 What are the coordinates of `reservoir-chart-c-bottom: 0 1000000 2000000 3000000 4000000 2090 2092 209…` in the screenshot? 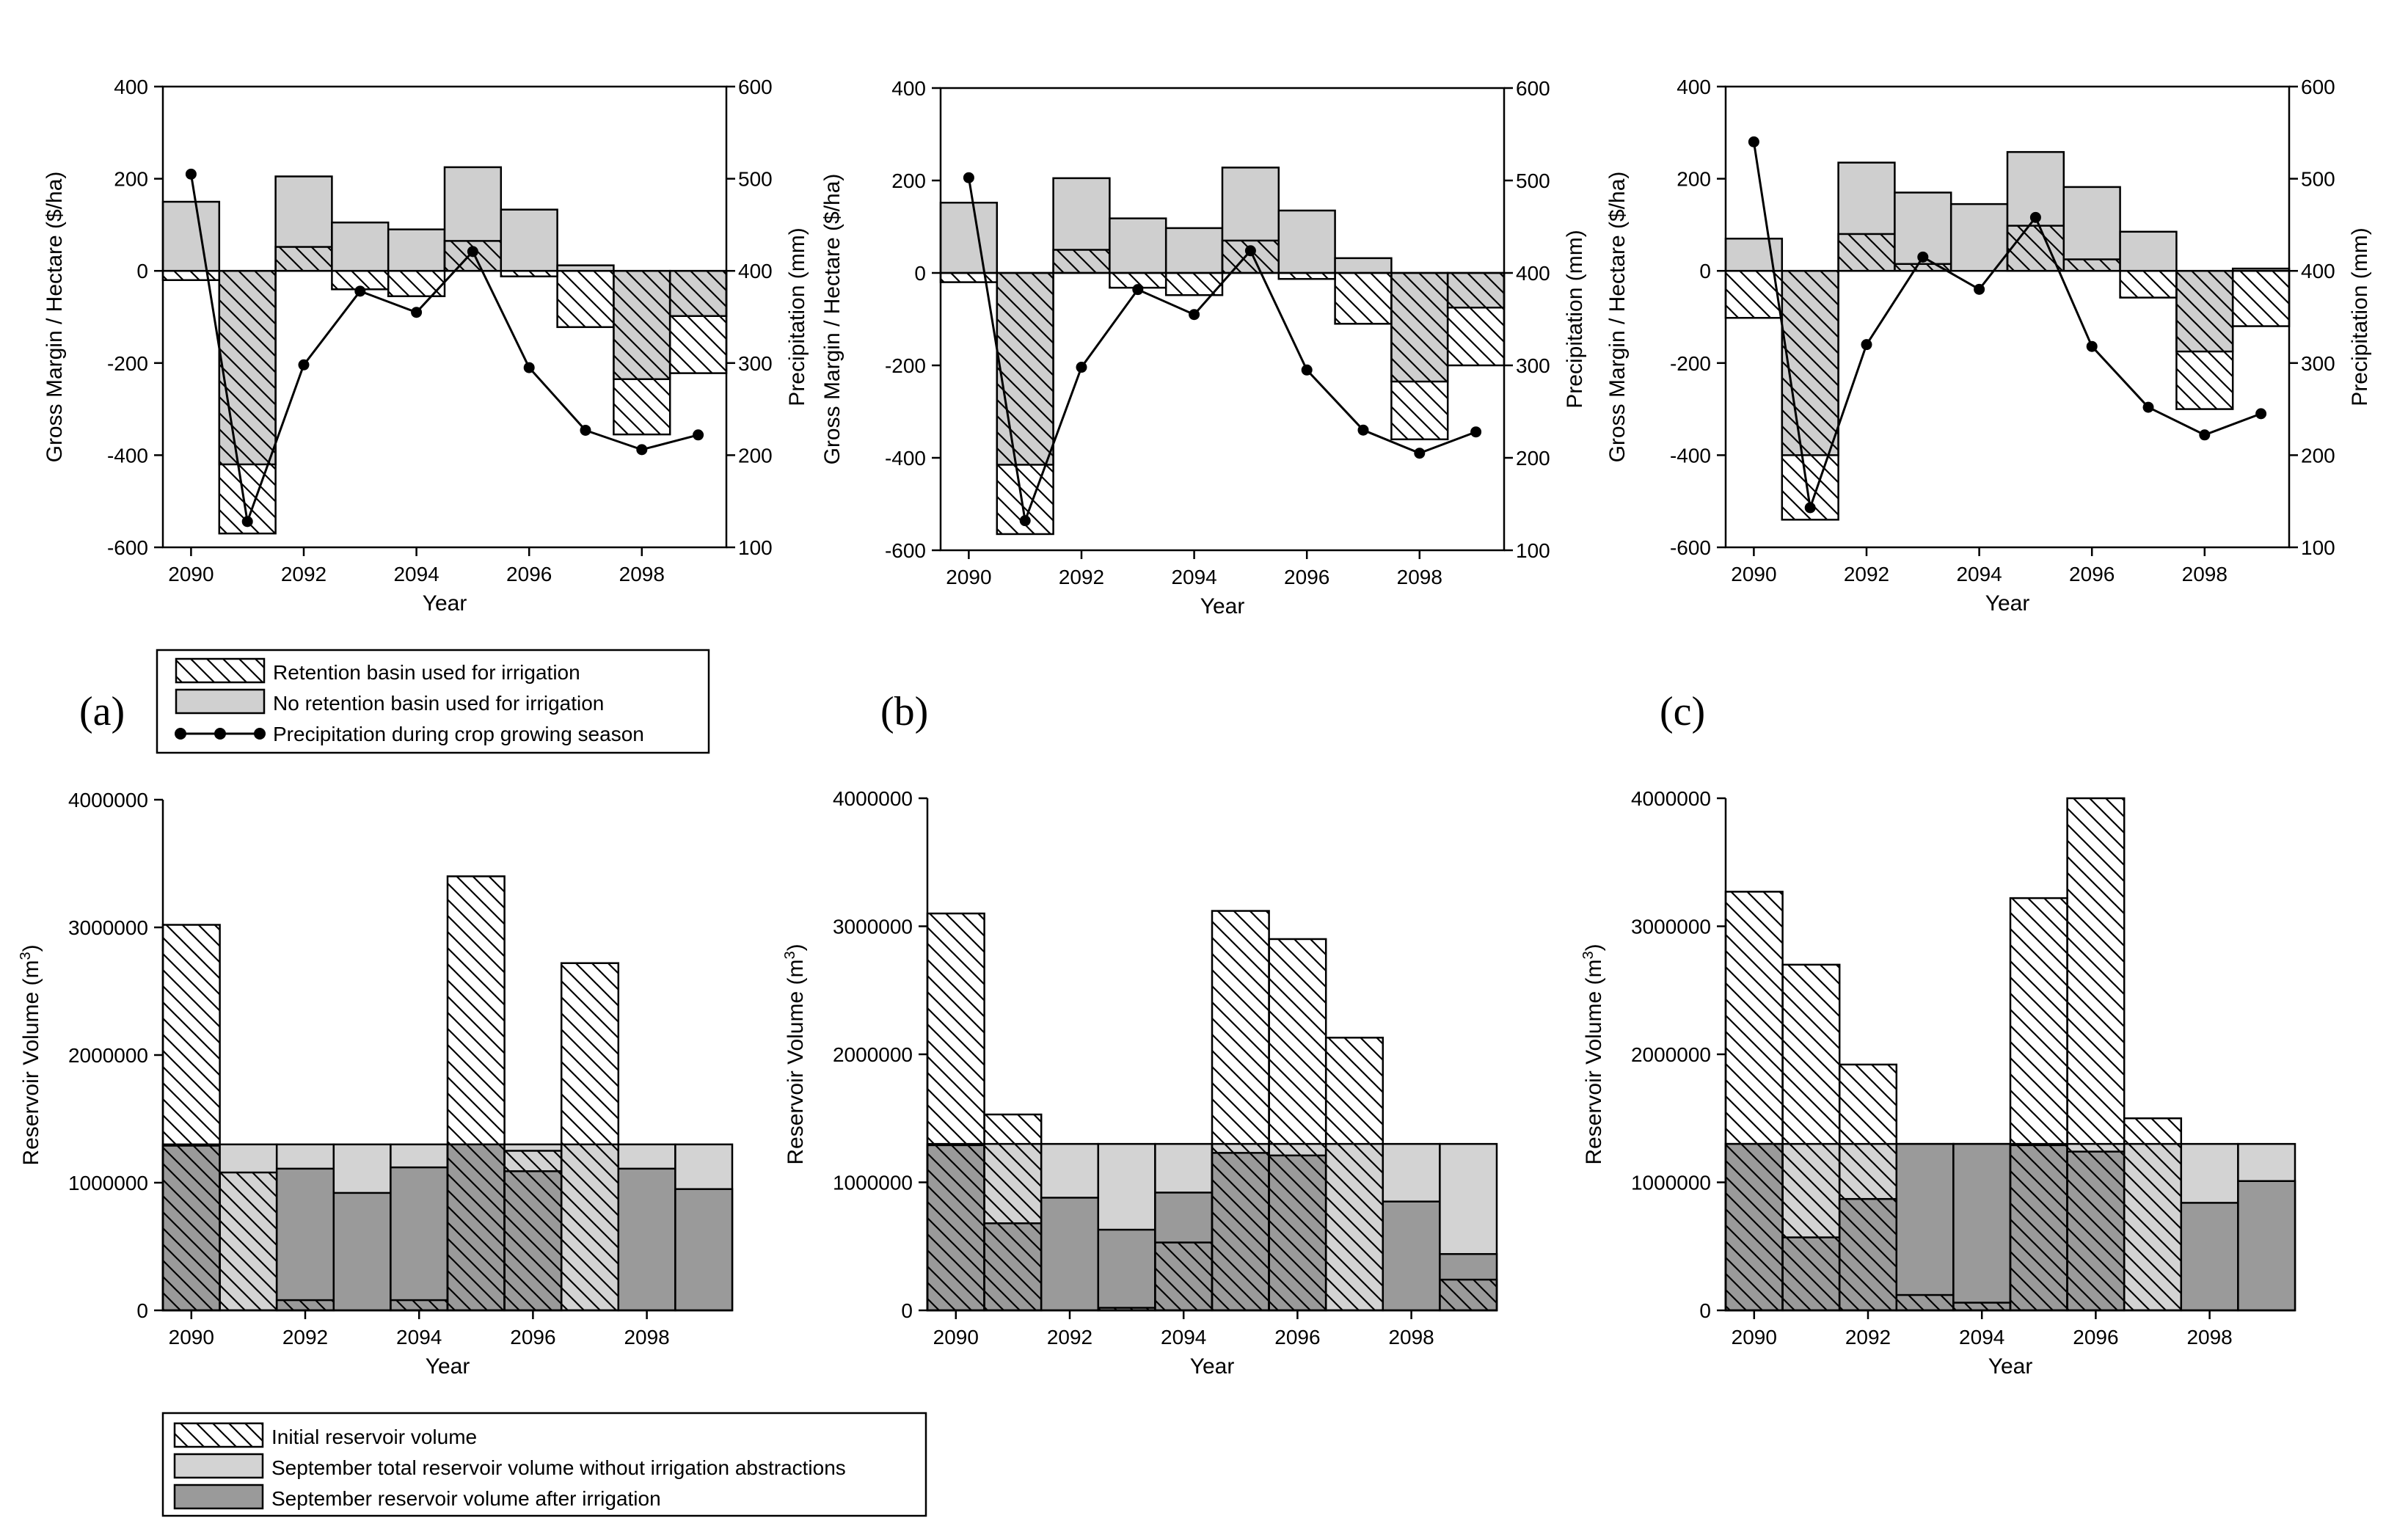 It's located at (1938, 1083).